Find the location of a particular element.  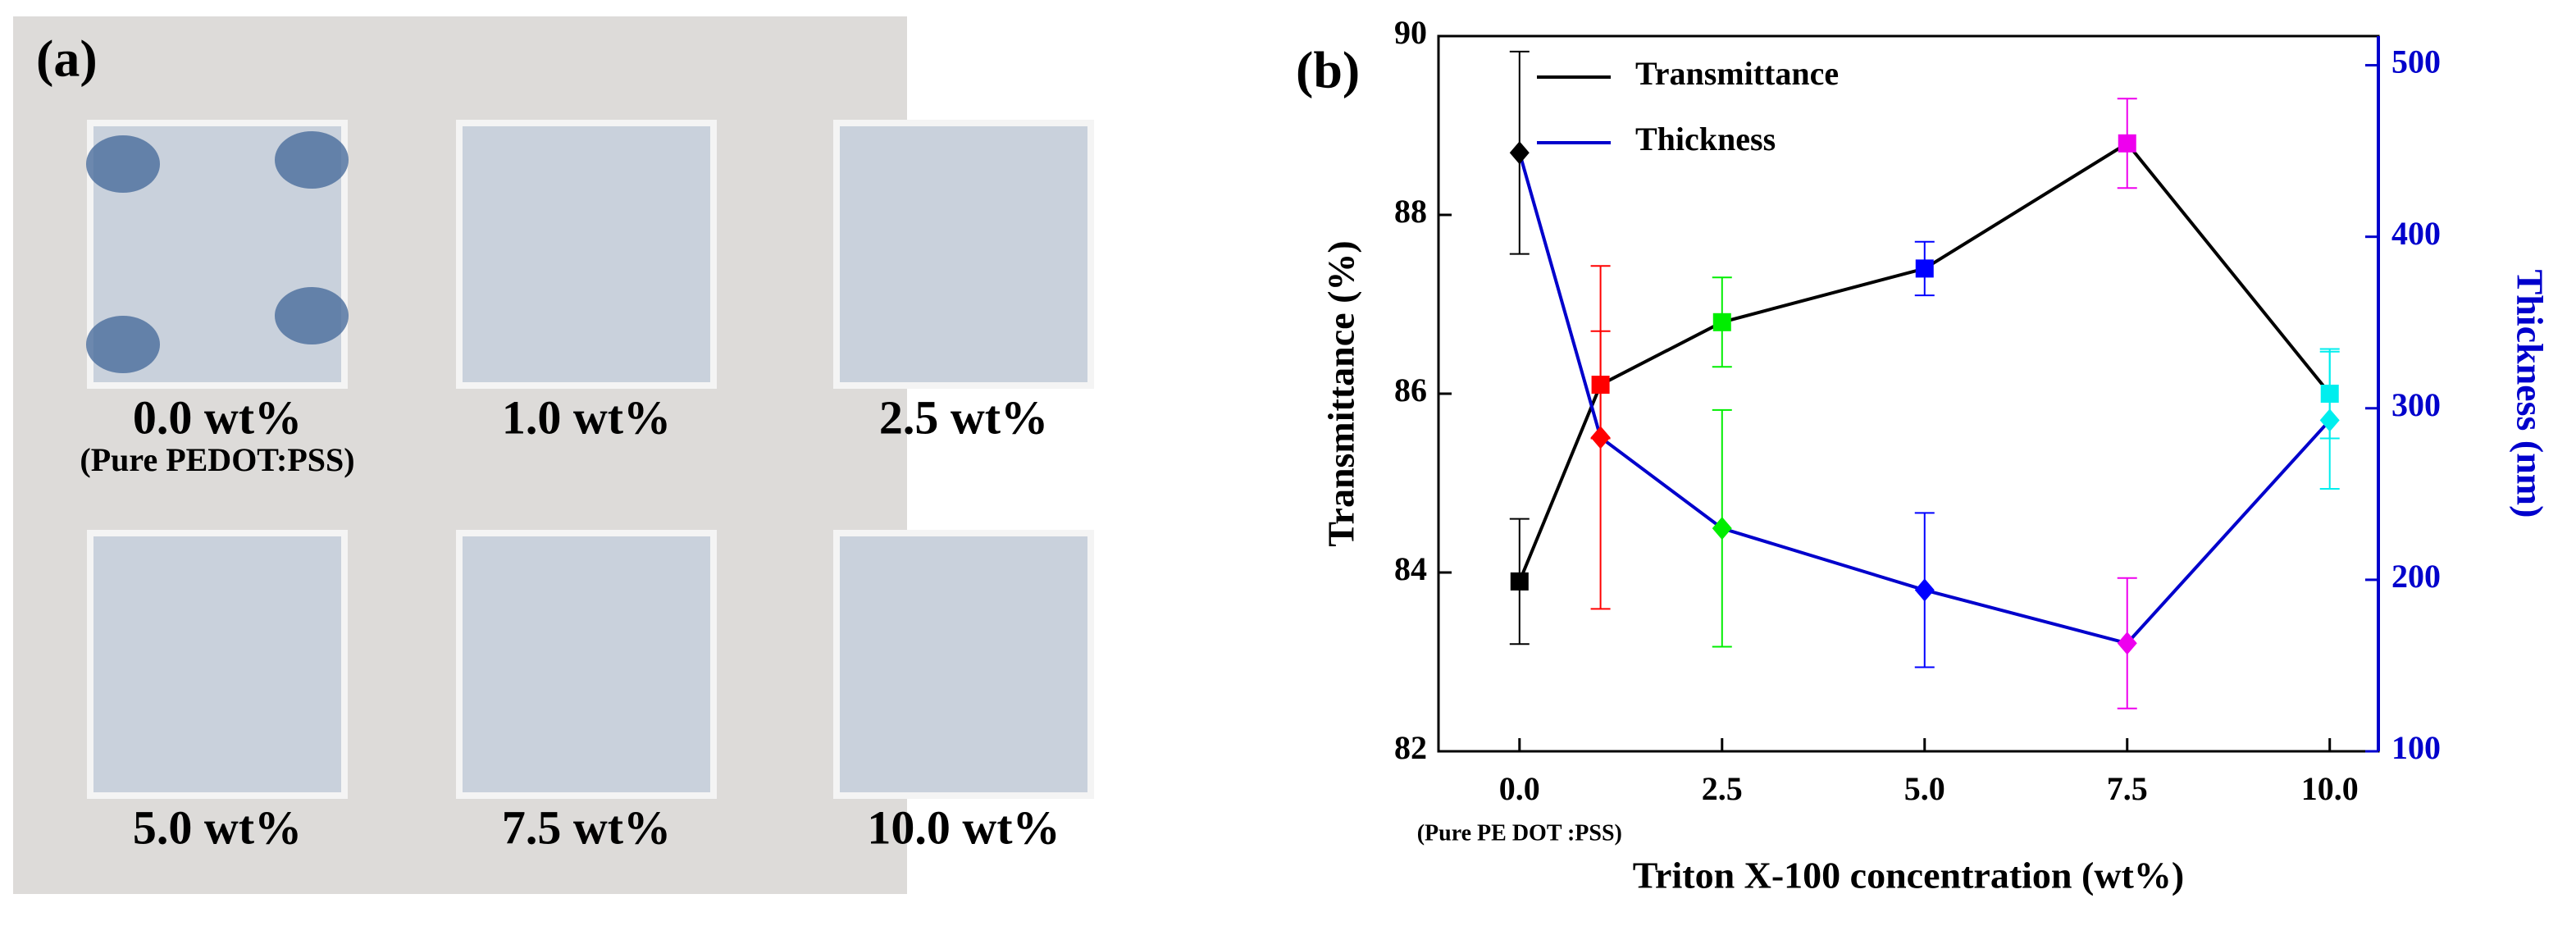

x-tick-label: 10.0 is located at coordinates (2330, 788).